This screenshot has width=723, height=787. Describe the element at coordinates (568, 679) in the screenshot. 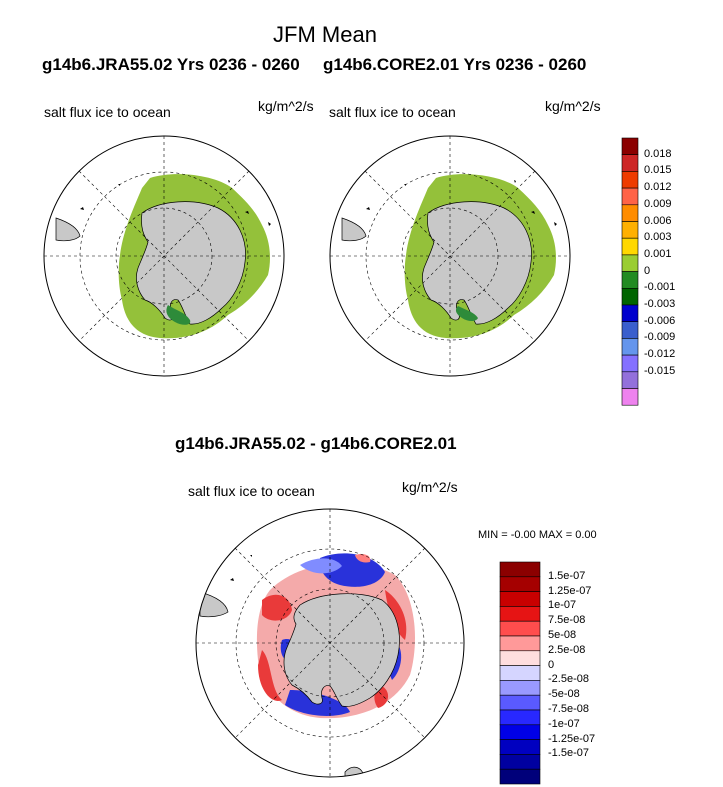

I see `colorbar-tick-label: -2.5e-08` at that location.